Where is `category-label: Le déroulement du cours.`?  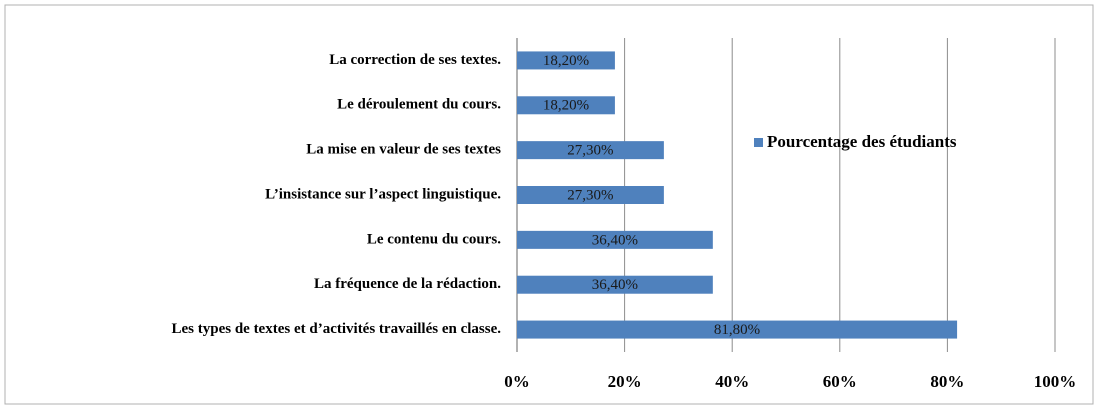 category-label: Le déroulement du cours. is located at coordinates (419, 105).